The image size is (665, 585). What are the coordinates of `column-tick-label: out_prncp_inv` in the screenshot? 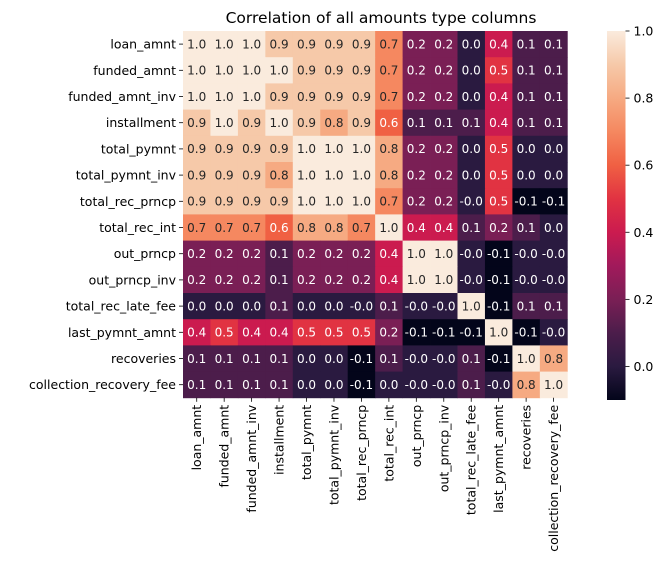 It's located at (443, 448).